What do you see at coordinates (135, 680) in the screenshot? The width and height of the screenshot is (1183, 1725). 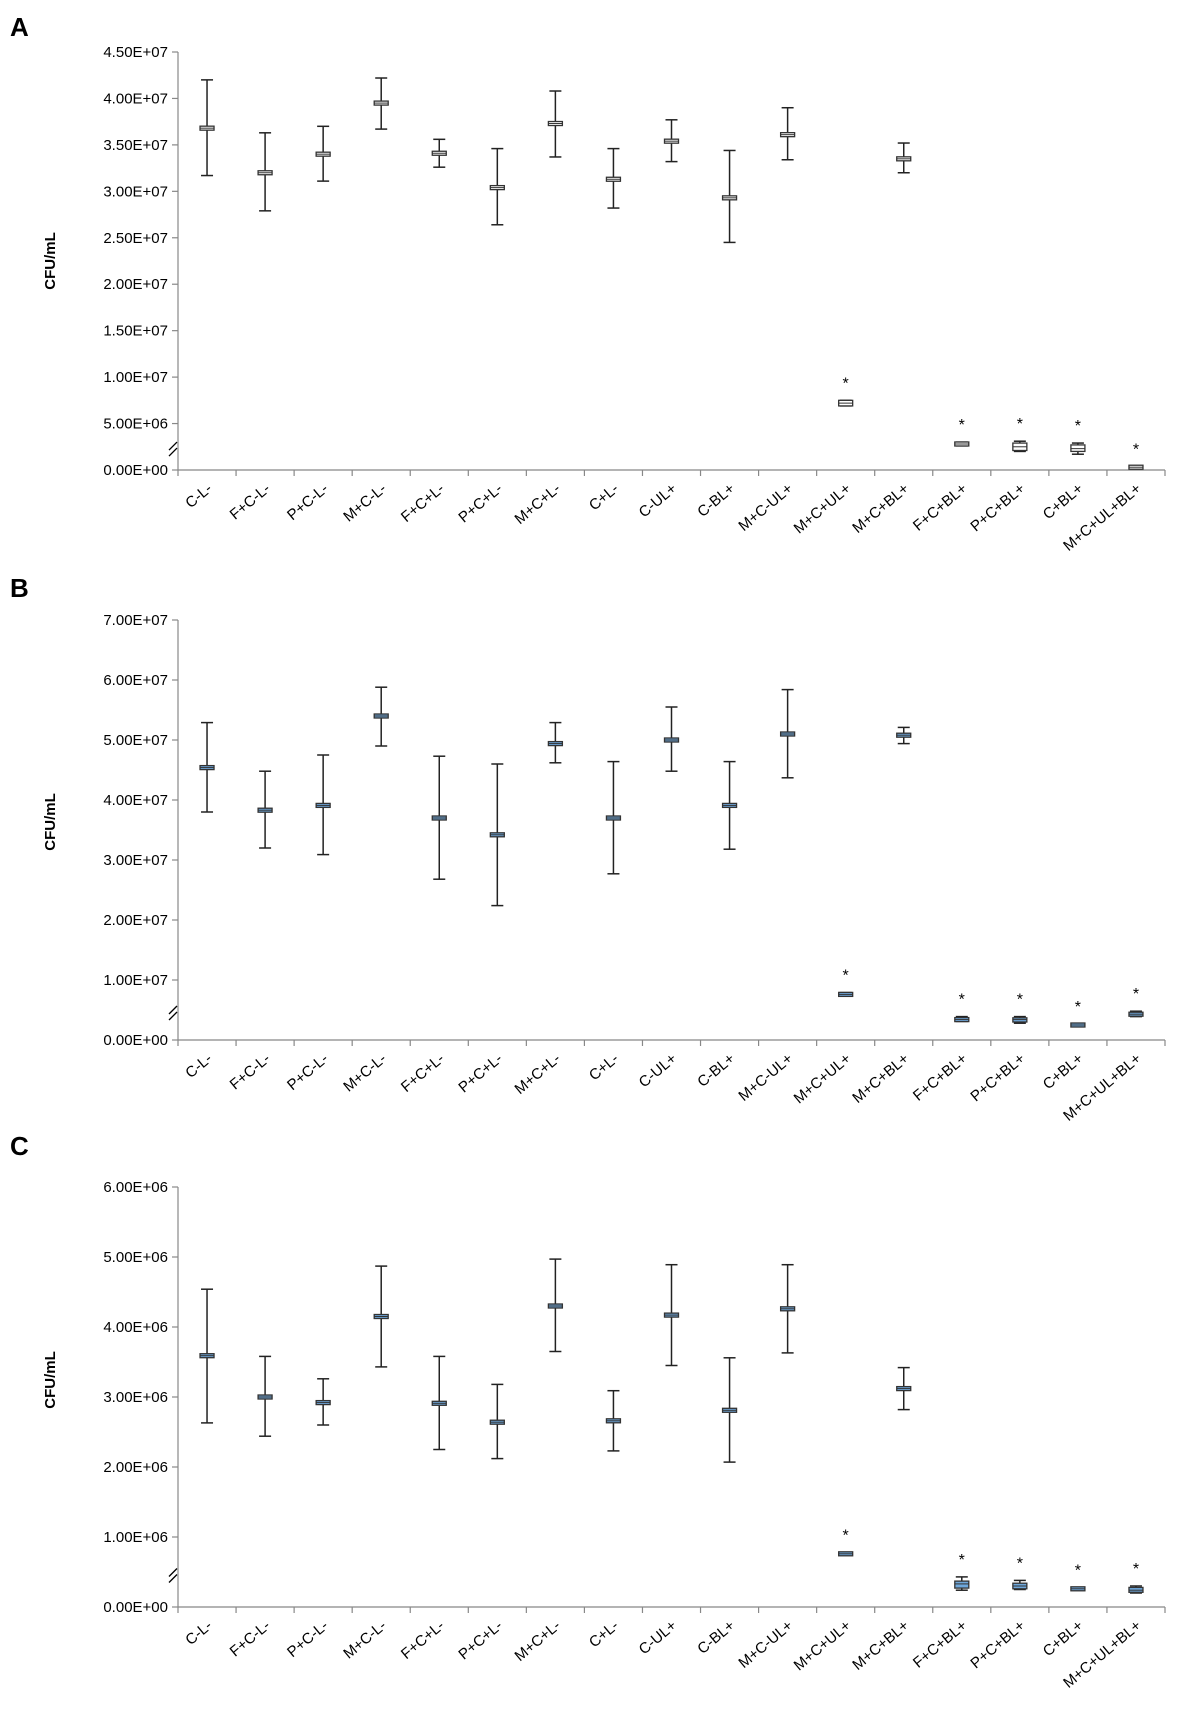 I see `y-tick-label: 6.00E+07` at bounding box center [135, 680].